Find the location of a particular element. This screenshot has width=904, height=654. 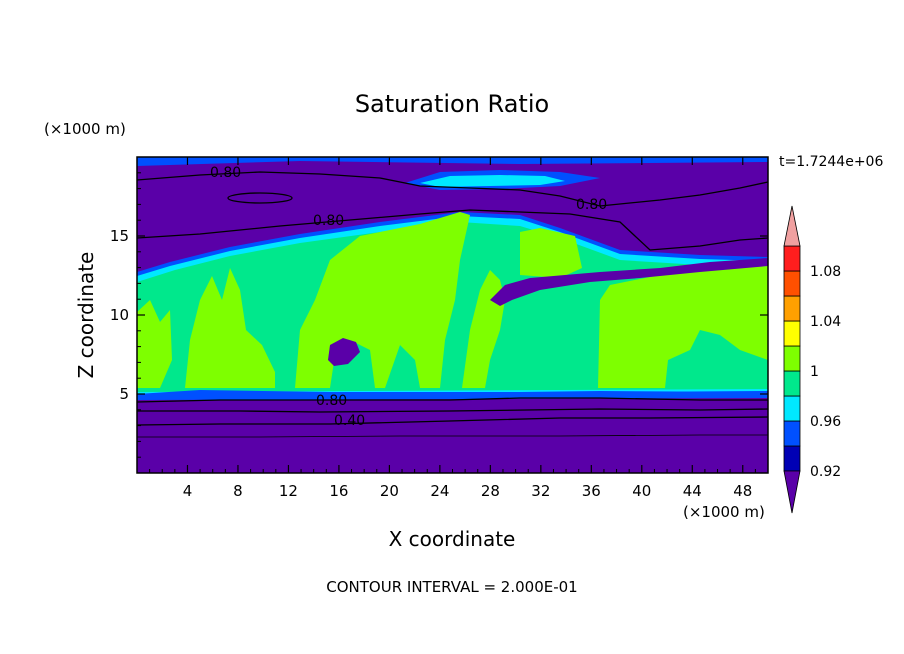

x-tick-label: 48 is located at coordinates (742, 491).